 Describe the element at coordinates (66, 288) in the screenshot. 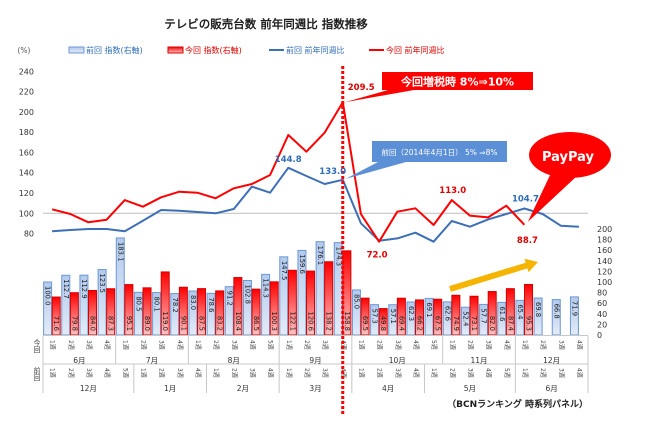

I see `bar-value-label: 112.7` at that location.